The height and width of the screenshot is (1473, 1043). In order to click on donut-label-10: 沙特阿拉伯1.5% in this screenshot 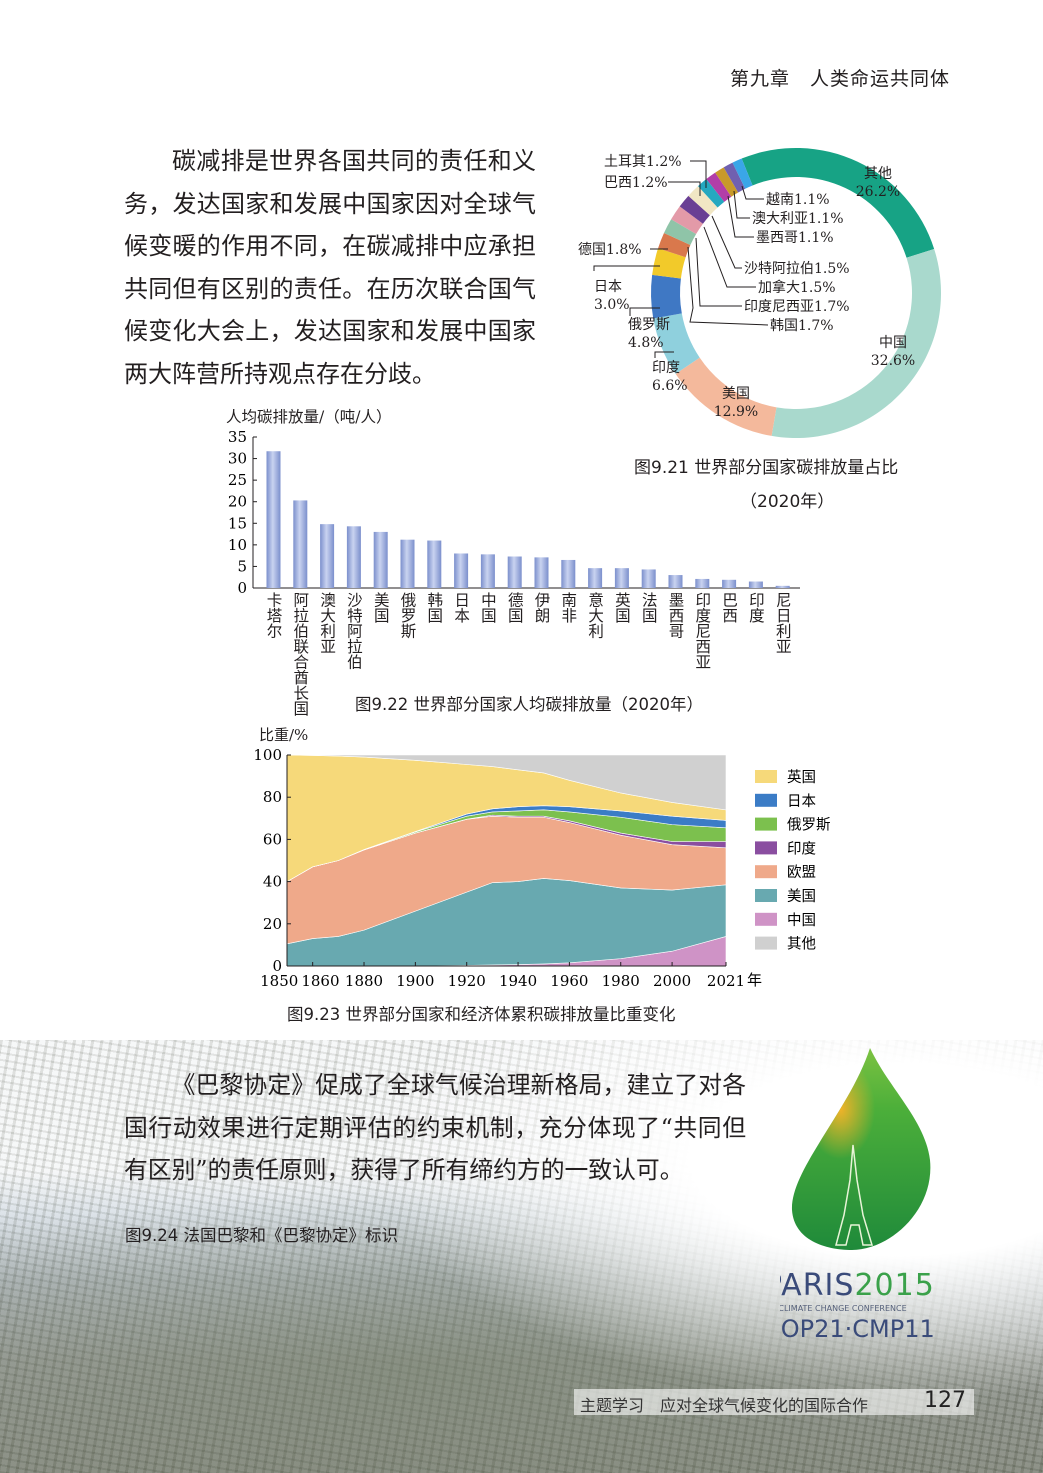, I will do `click(797, 269)`.